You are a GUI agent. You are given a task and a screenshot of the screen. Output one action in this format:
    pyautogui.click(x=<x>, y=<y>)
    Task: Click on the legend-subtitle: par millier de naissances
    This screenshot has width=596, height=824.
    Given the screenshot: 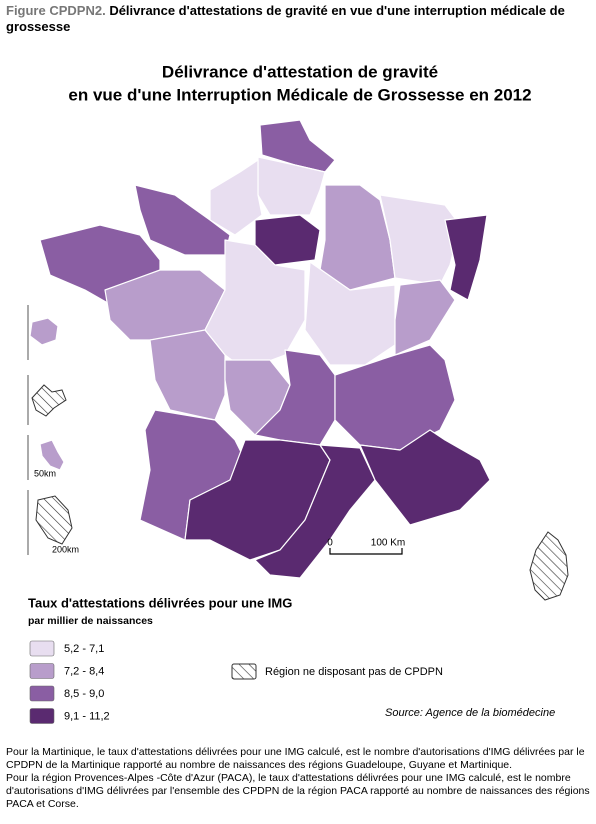 What is the action you would take?
    pyautogui.click(x=90, y=621)
    